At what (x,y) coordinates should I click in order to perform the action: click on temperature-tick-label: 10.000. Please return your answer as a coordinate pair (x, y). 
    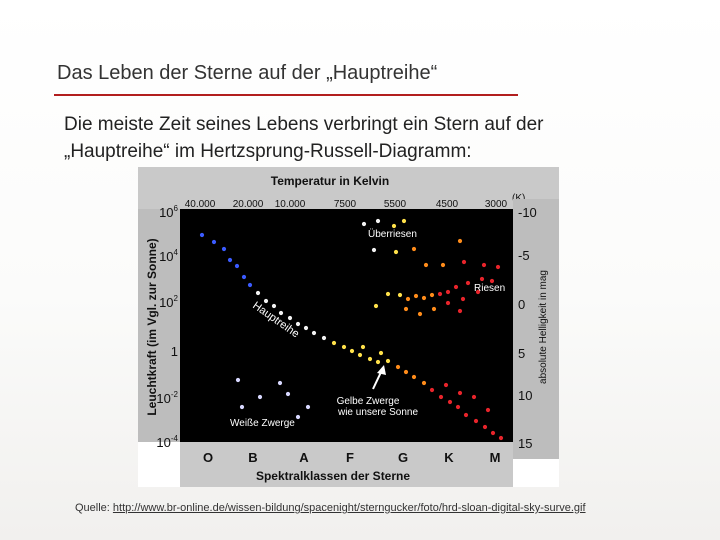
    Looking at the image, I should click on (290, 204).